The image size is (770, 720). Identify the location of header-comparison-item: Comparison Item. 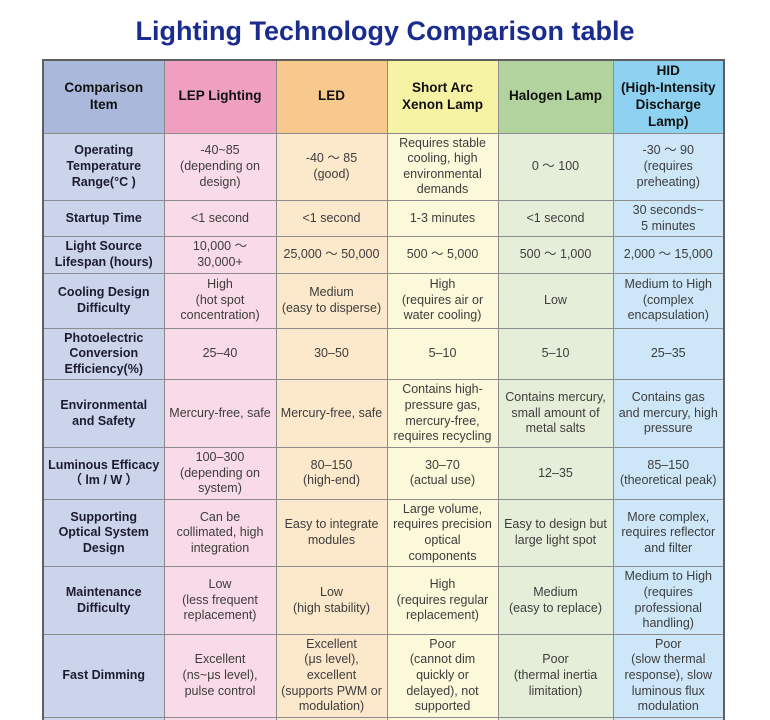
(103, 96).